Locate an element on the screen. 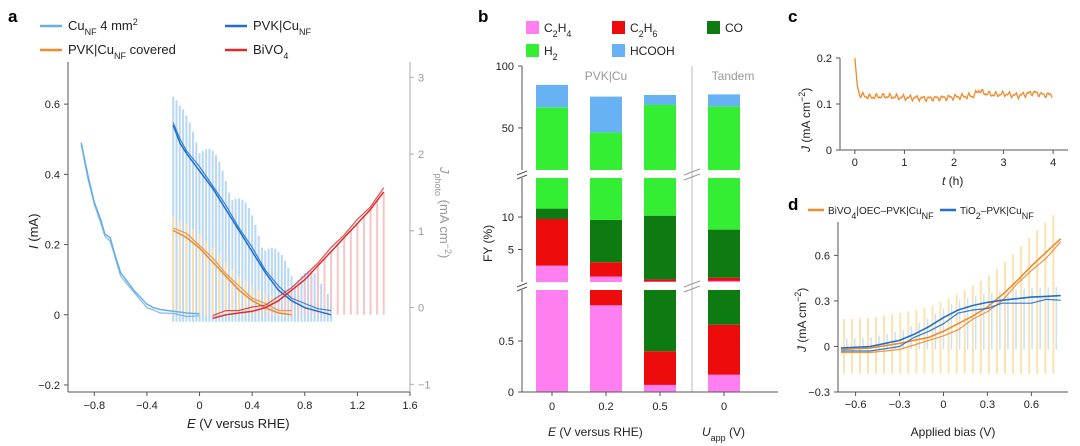 The height and width of the screenshot is (446, 1080). y-axis-title: J (mA cm−2) is located at coordinates (805, 120).